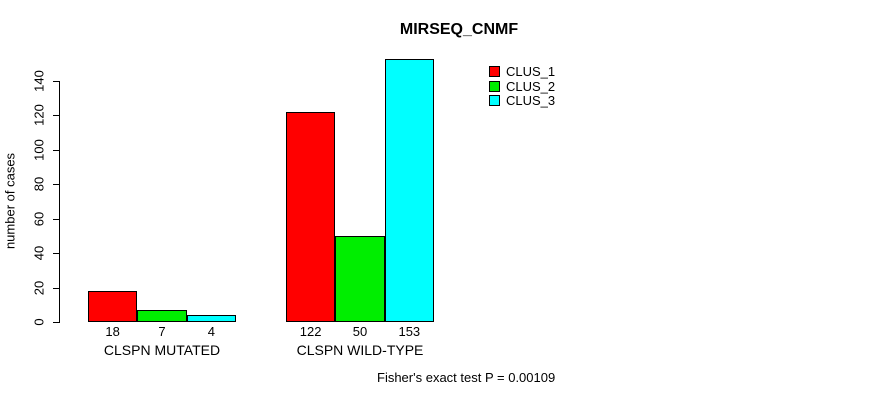  Describe the element at coordinates (459, 29) in the screenshot. I see `chart-title: MIRSEQ_CNMF` at that location.